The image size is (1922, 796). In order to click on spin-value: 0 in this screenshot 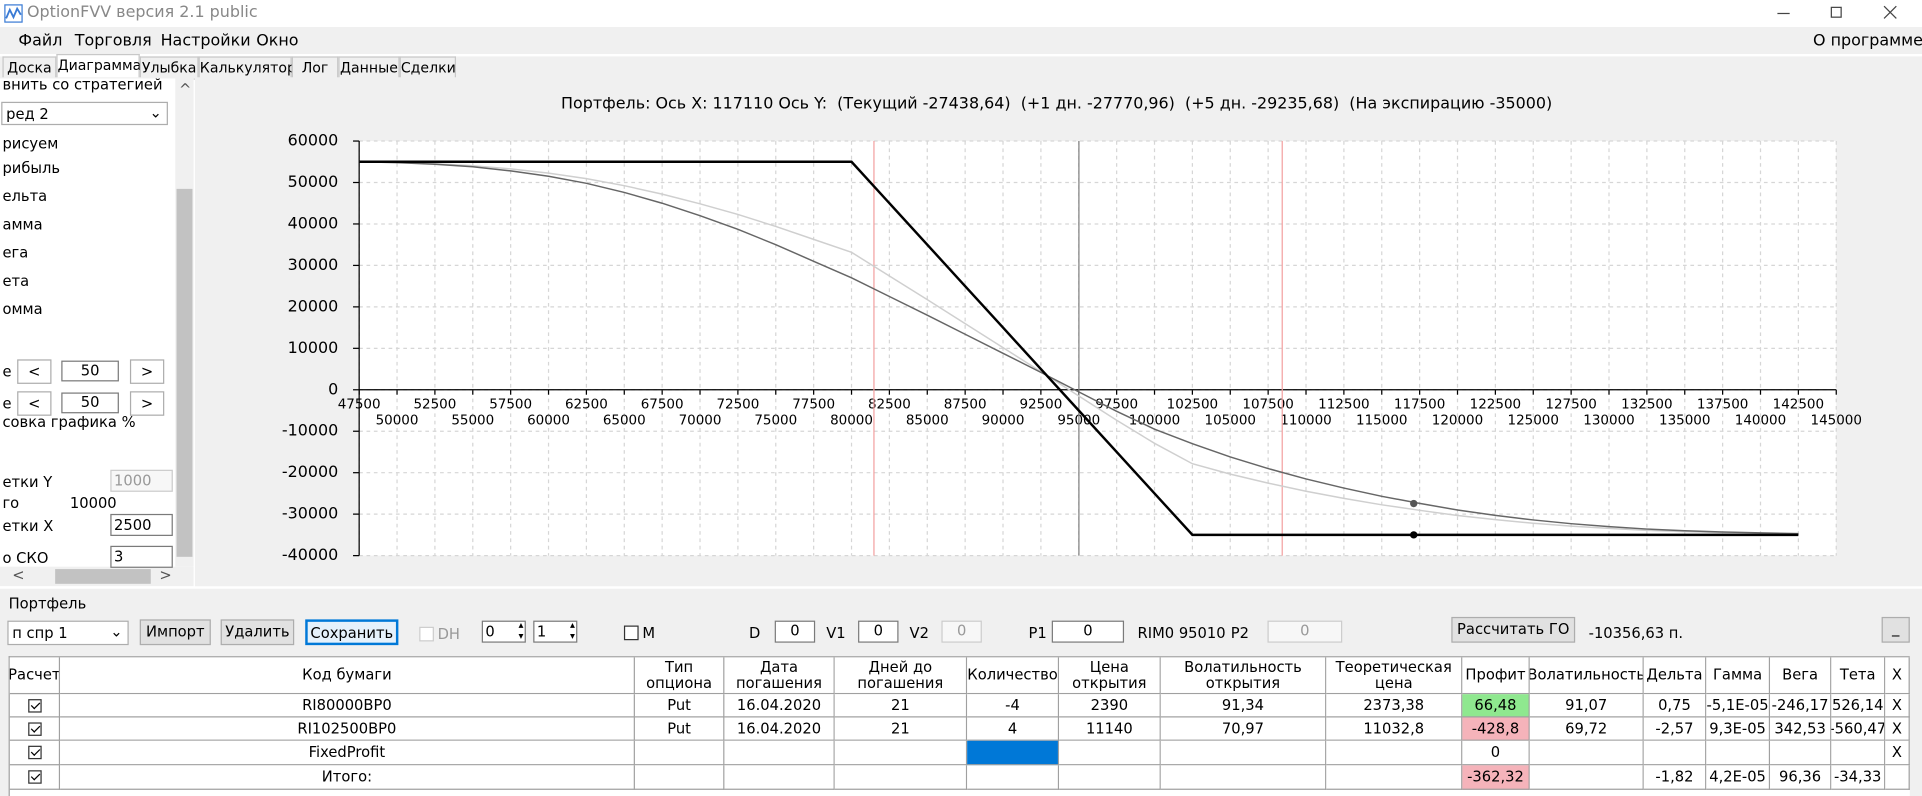, I will do `click(490, 632)`.